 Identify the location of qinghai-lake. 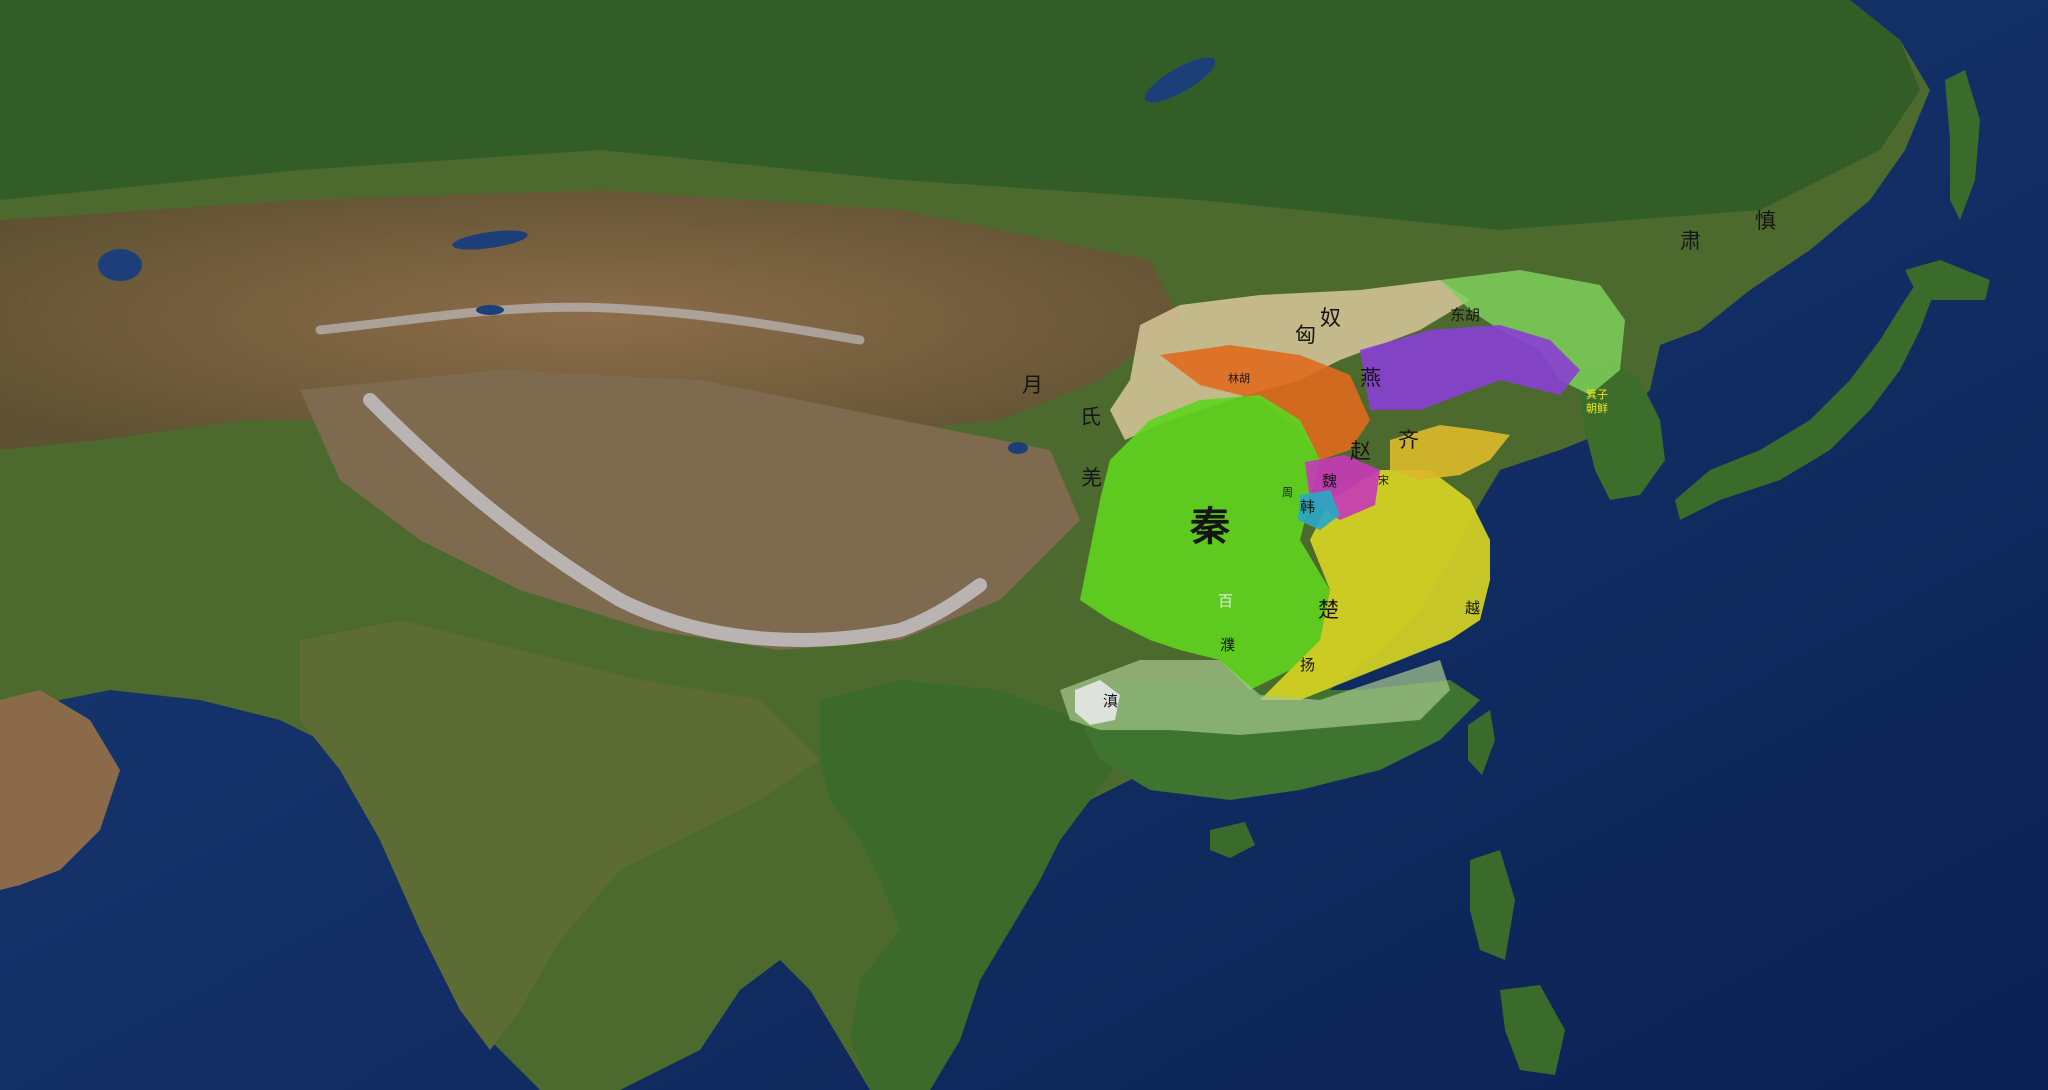
(1018, 448).